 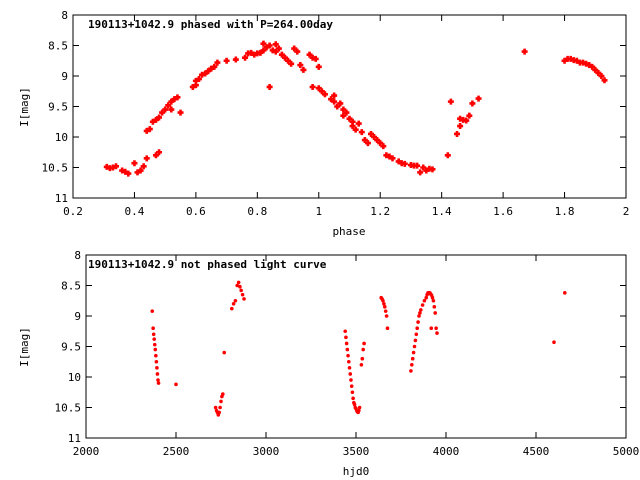 What do you see at coordinates (446, 451) in the screenshot?
I see `unphased-plot-xtick-label: 4000` at bounding box center [446, 451].